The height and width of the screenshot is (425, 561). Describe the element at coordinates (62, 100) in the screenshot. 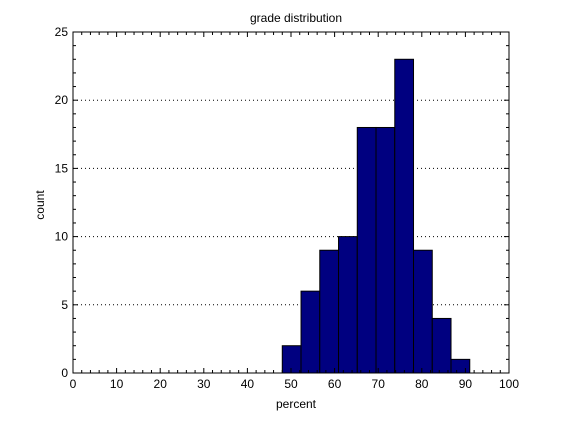

I see `y-tick-label: 20` at that location.